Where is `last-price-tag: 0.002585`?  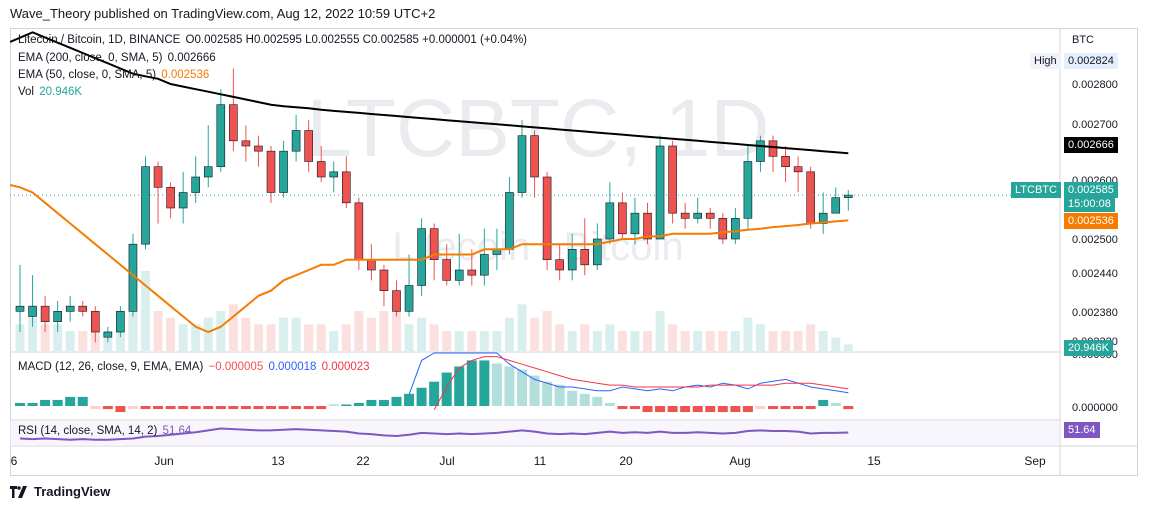
last-price-tag: 0.002585 is located at coordinates (1091, 190).